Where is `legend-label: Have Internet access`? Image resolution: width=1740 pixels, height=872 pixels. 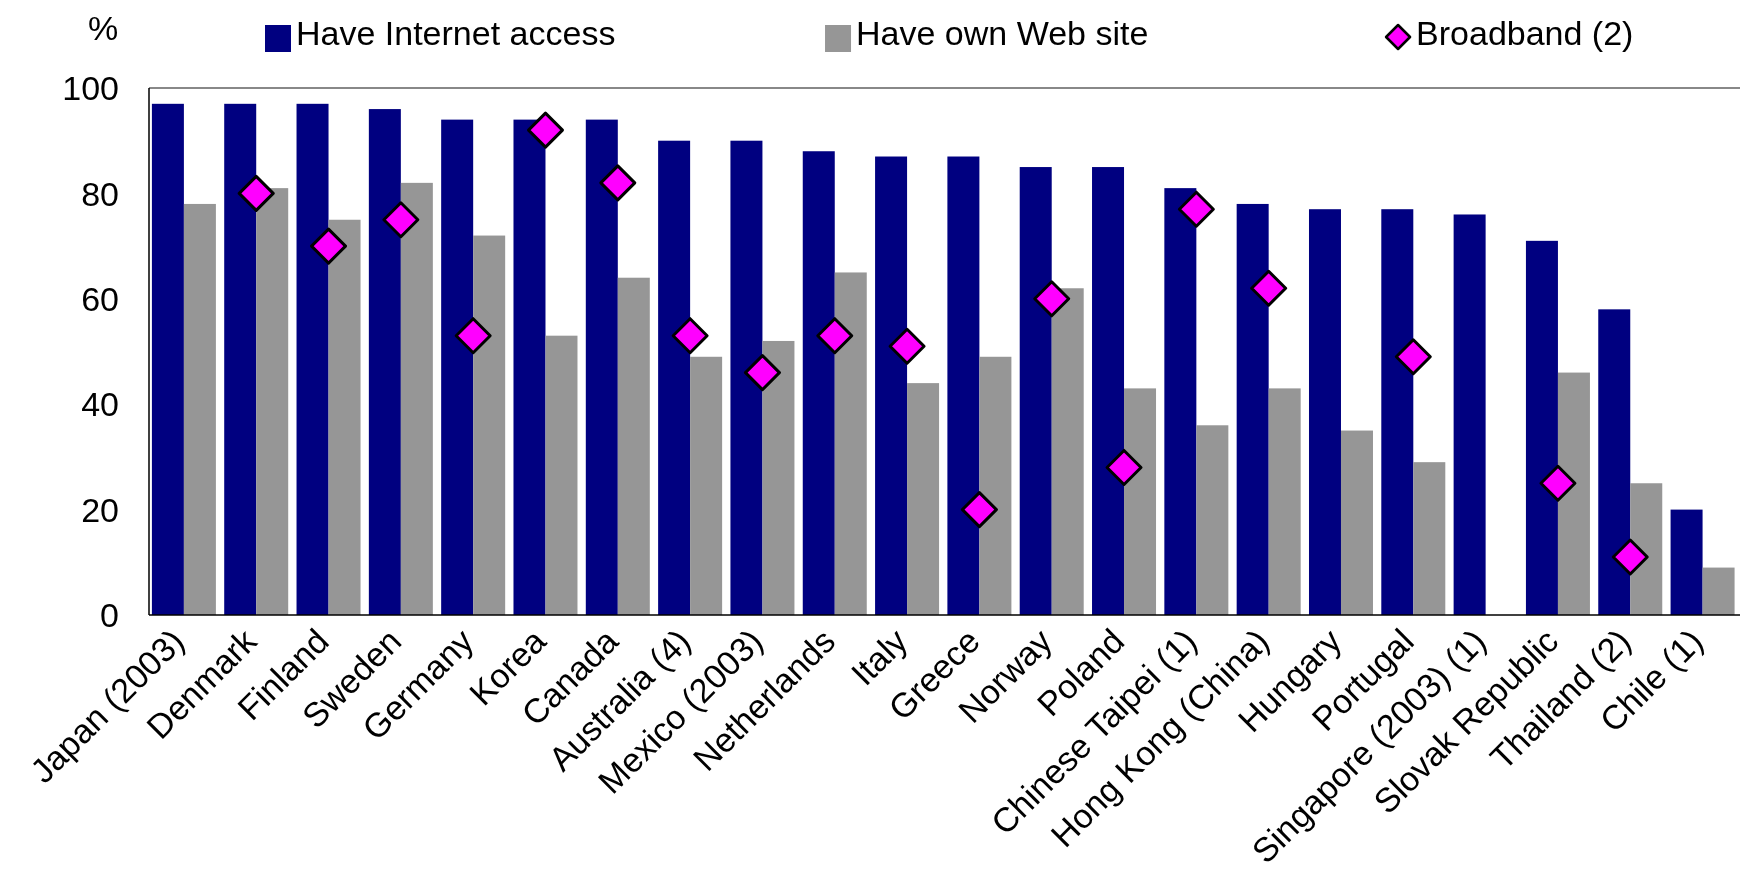 legend-label: Have Internet access is located at coordinates (456, 33).